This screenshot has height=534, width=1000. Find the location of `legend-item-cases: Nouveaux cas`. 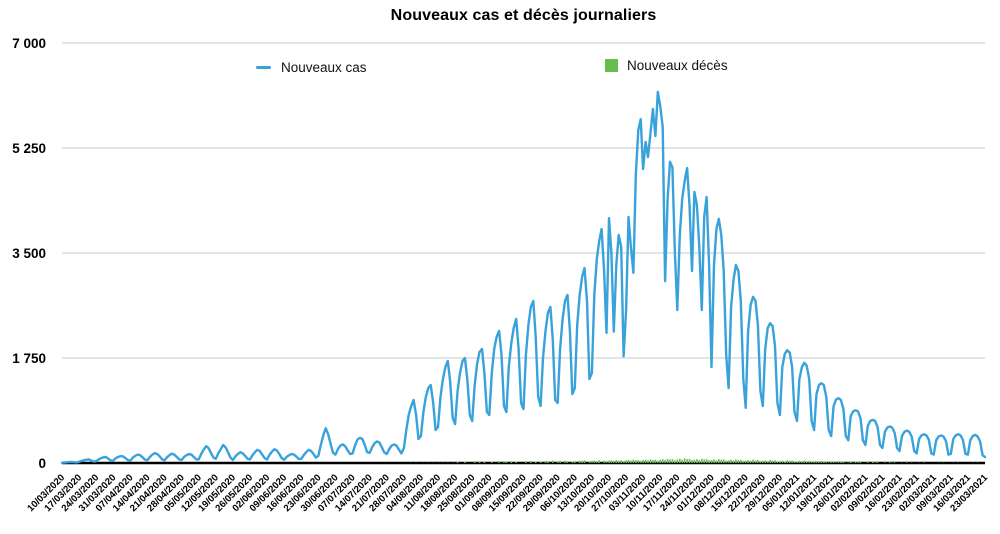

legend-item-cases: Nouveaux cas is located at coordinates (311, 67).